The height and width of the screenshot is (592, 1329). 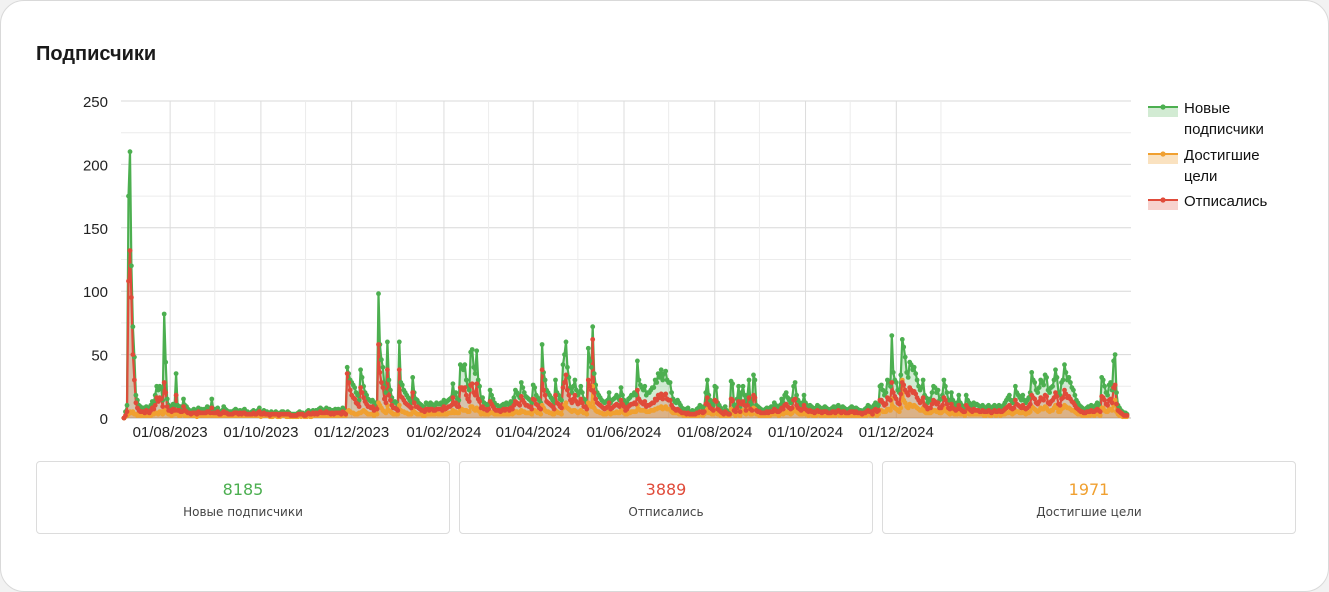 What do you see at coordinates (896, 432) in the screenshot?
I see `x-tick-label: 01/12/2024` at bounding box center [896, 432].